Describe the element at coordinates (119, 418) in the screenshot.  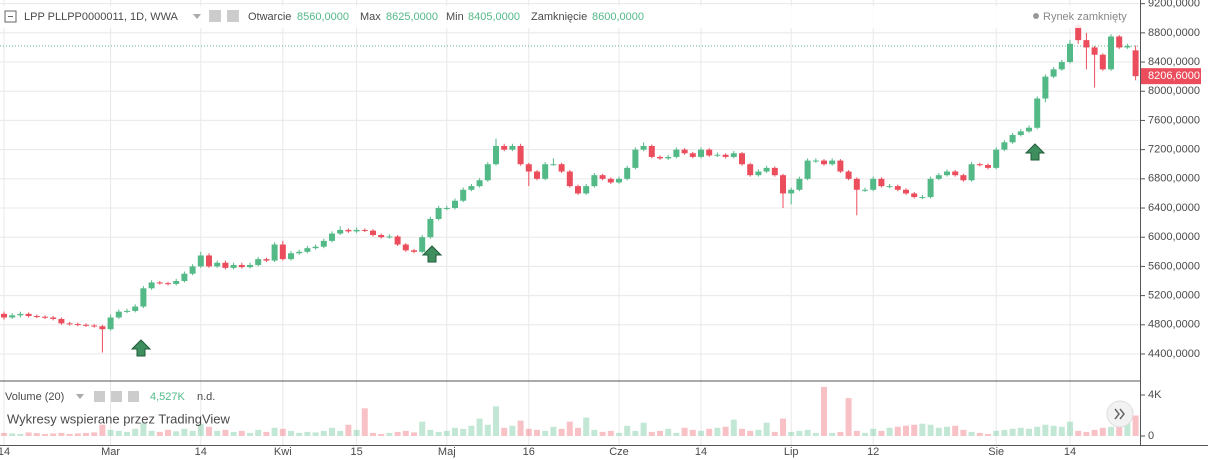
I see `watermark: Wykresy wspierane przez TradingView` at that location.